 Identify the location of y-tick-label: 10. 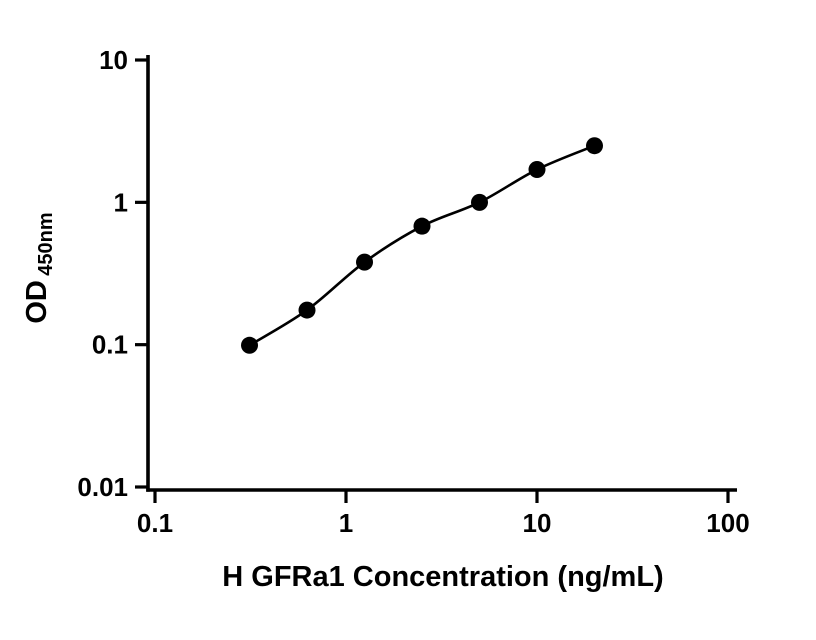
(113, 60).